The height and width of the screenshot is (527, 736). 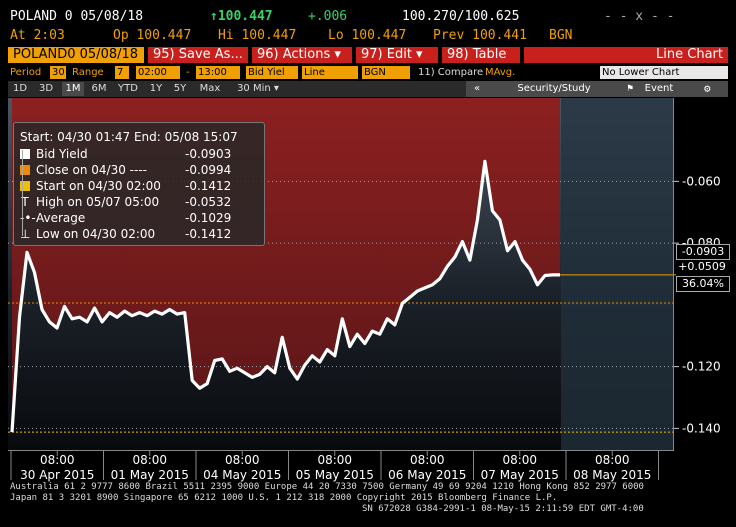 What do you see at coordinates (58, 72) in the screenshot?
I see `period-field: 30` at bounding box center [58, 72].